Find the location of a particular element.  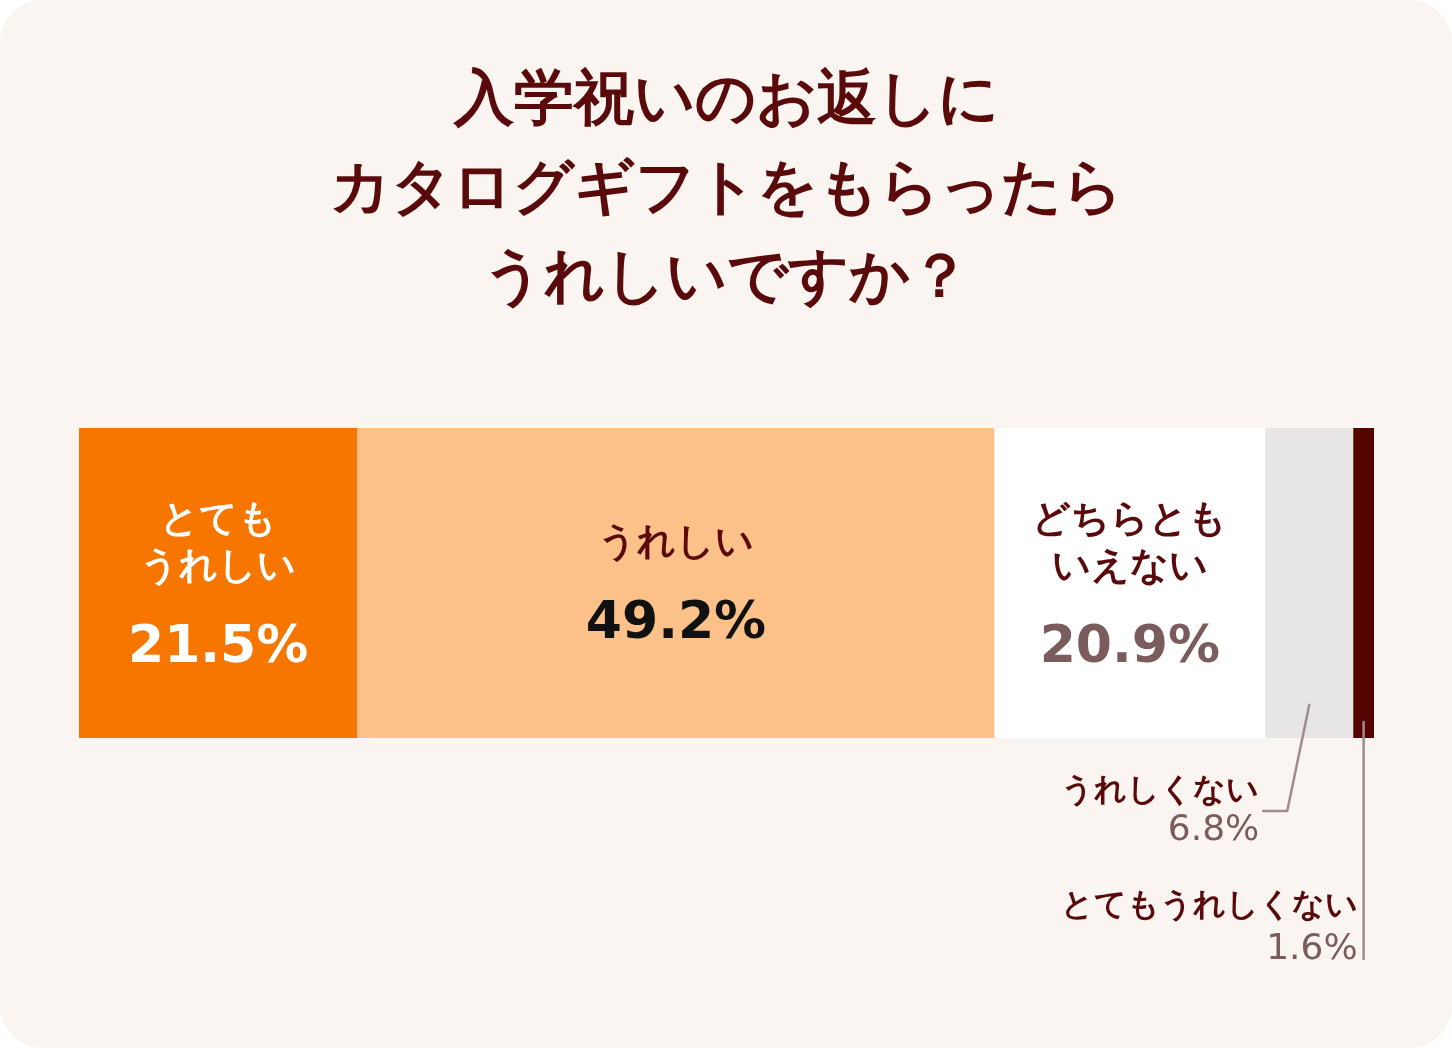

value-label: 21.5% is located at coordinates (218, 643).